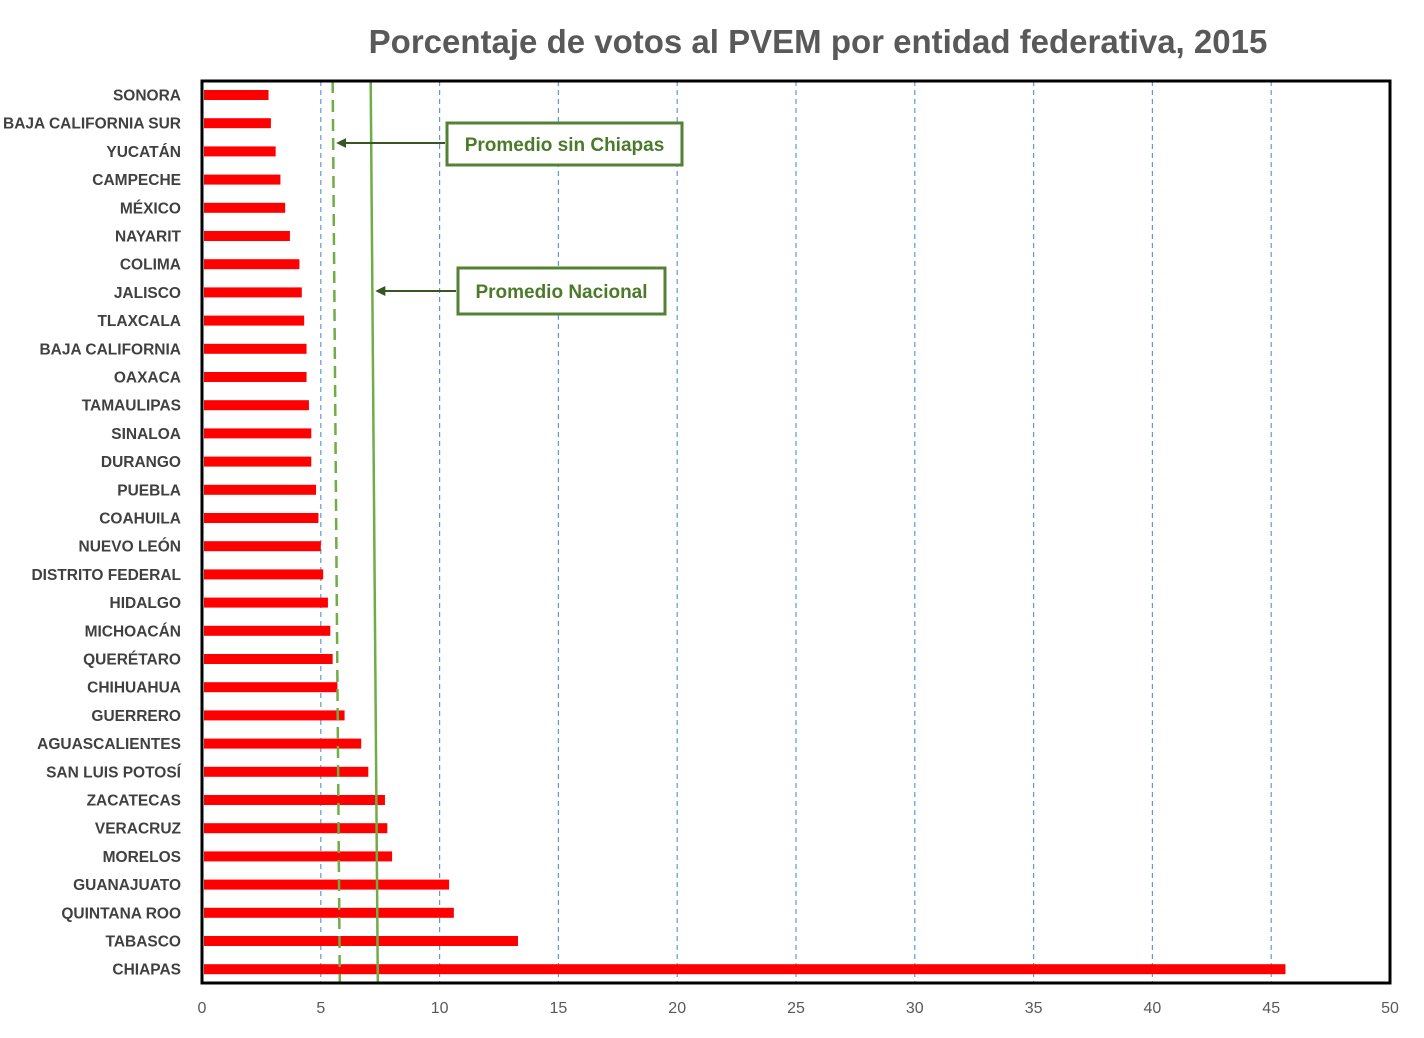 The image size is (1424, 1038). What do you see at coordinates (121, 913) in the screenshot?
I see `category-label-29: QUINTANA ROO` at bounding box center [121, 913].